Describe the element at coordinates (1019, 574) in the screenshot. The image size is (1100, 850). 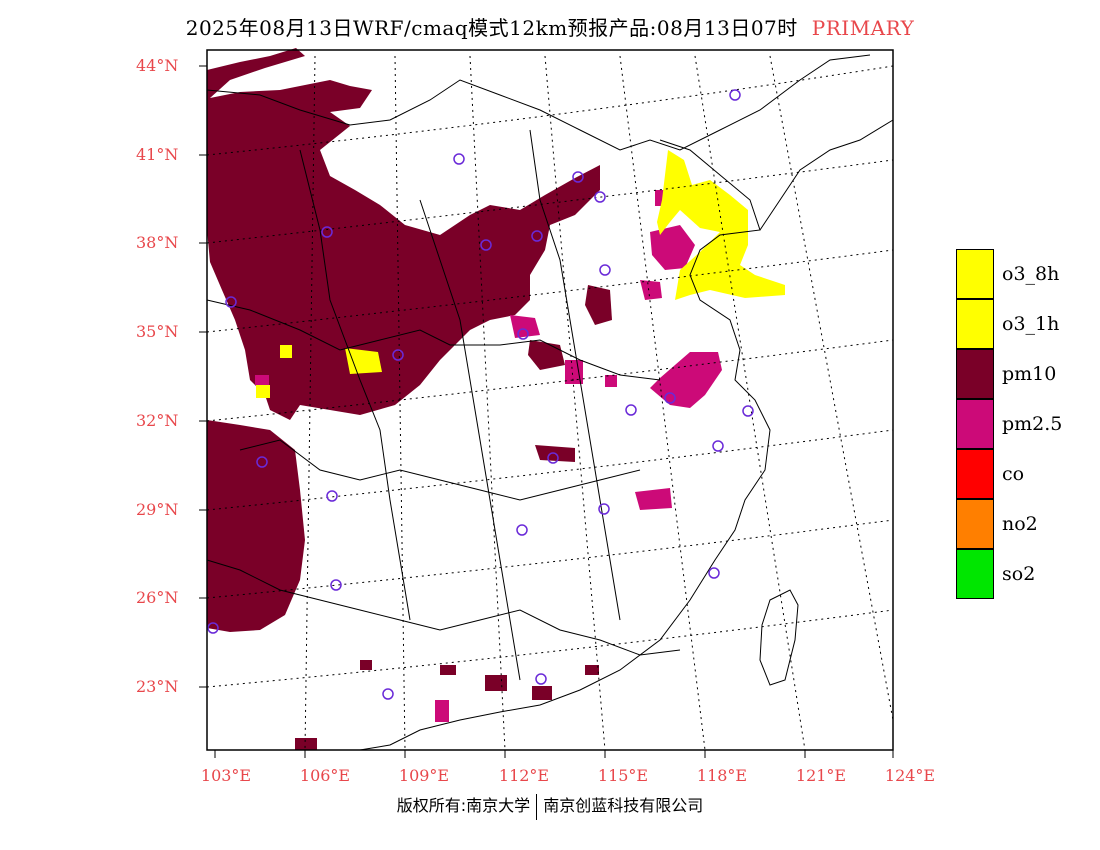
I see `legend-label: so2` at that location.